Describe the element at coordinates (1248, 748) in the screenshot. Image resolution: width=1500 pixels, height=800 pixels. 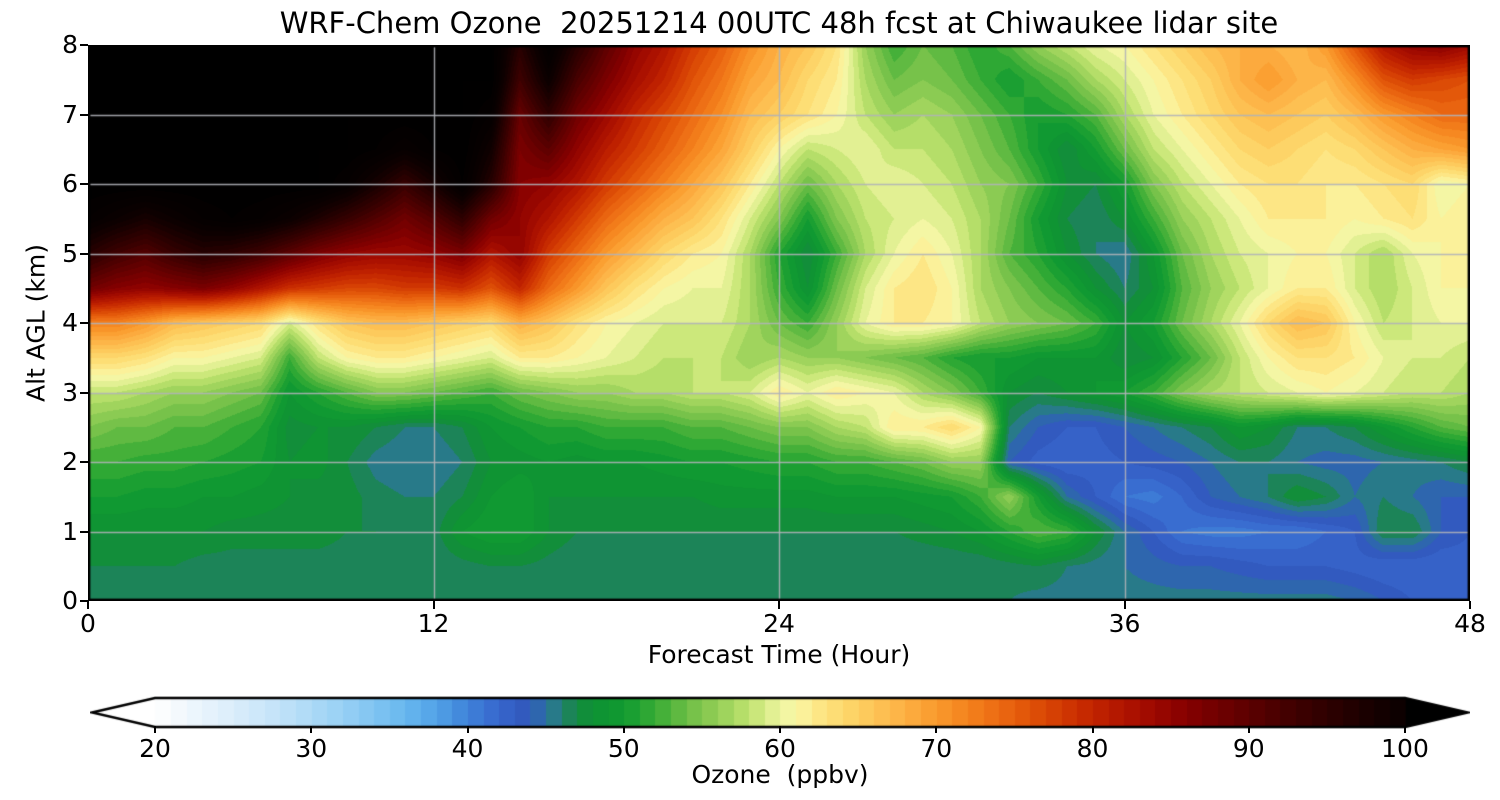
I see `colorbar-tick-label: 90` at that location.